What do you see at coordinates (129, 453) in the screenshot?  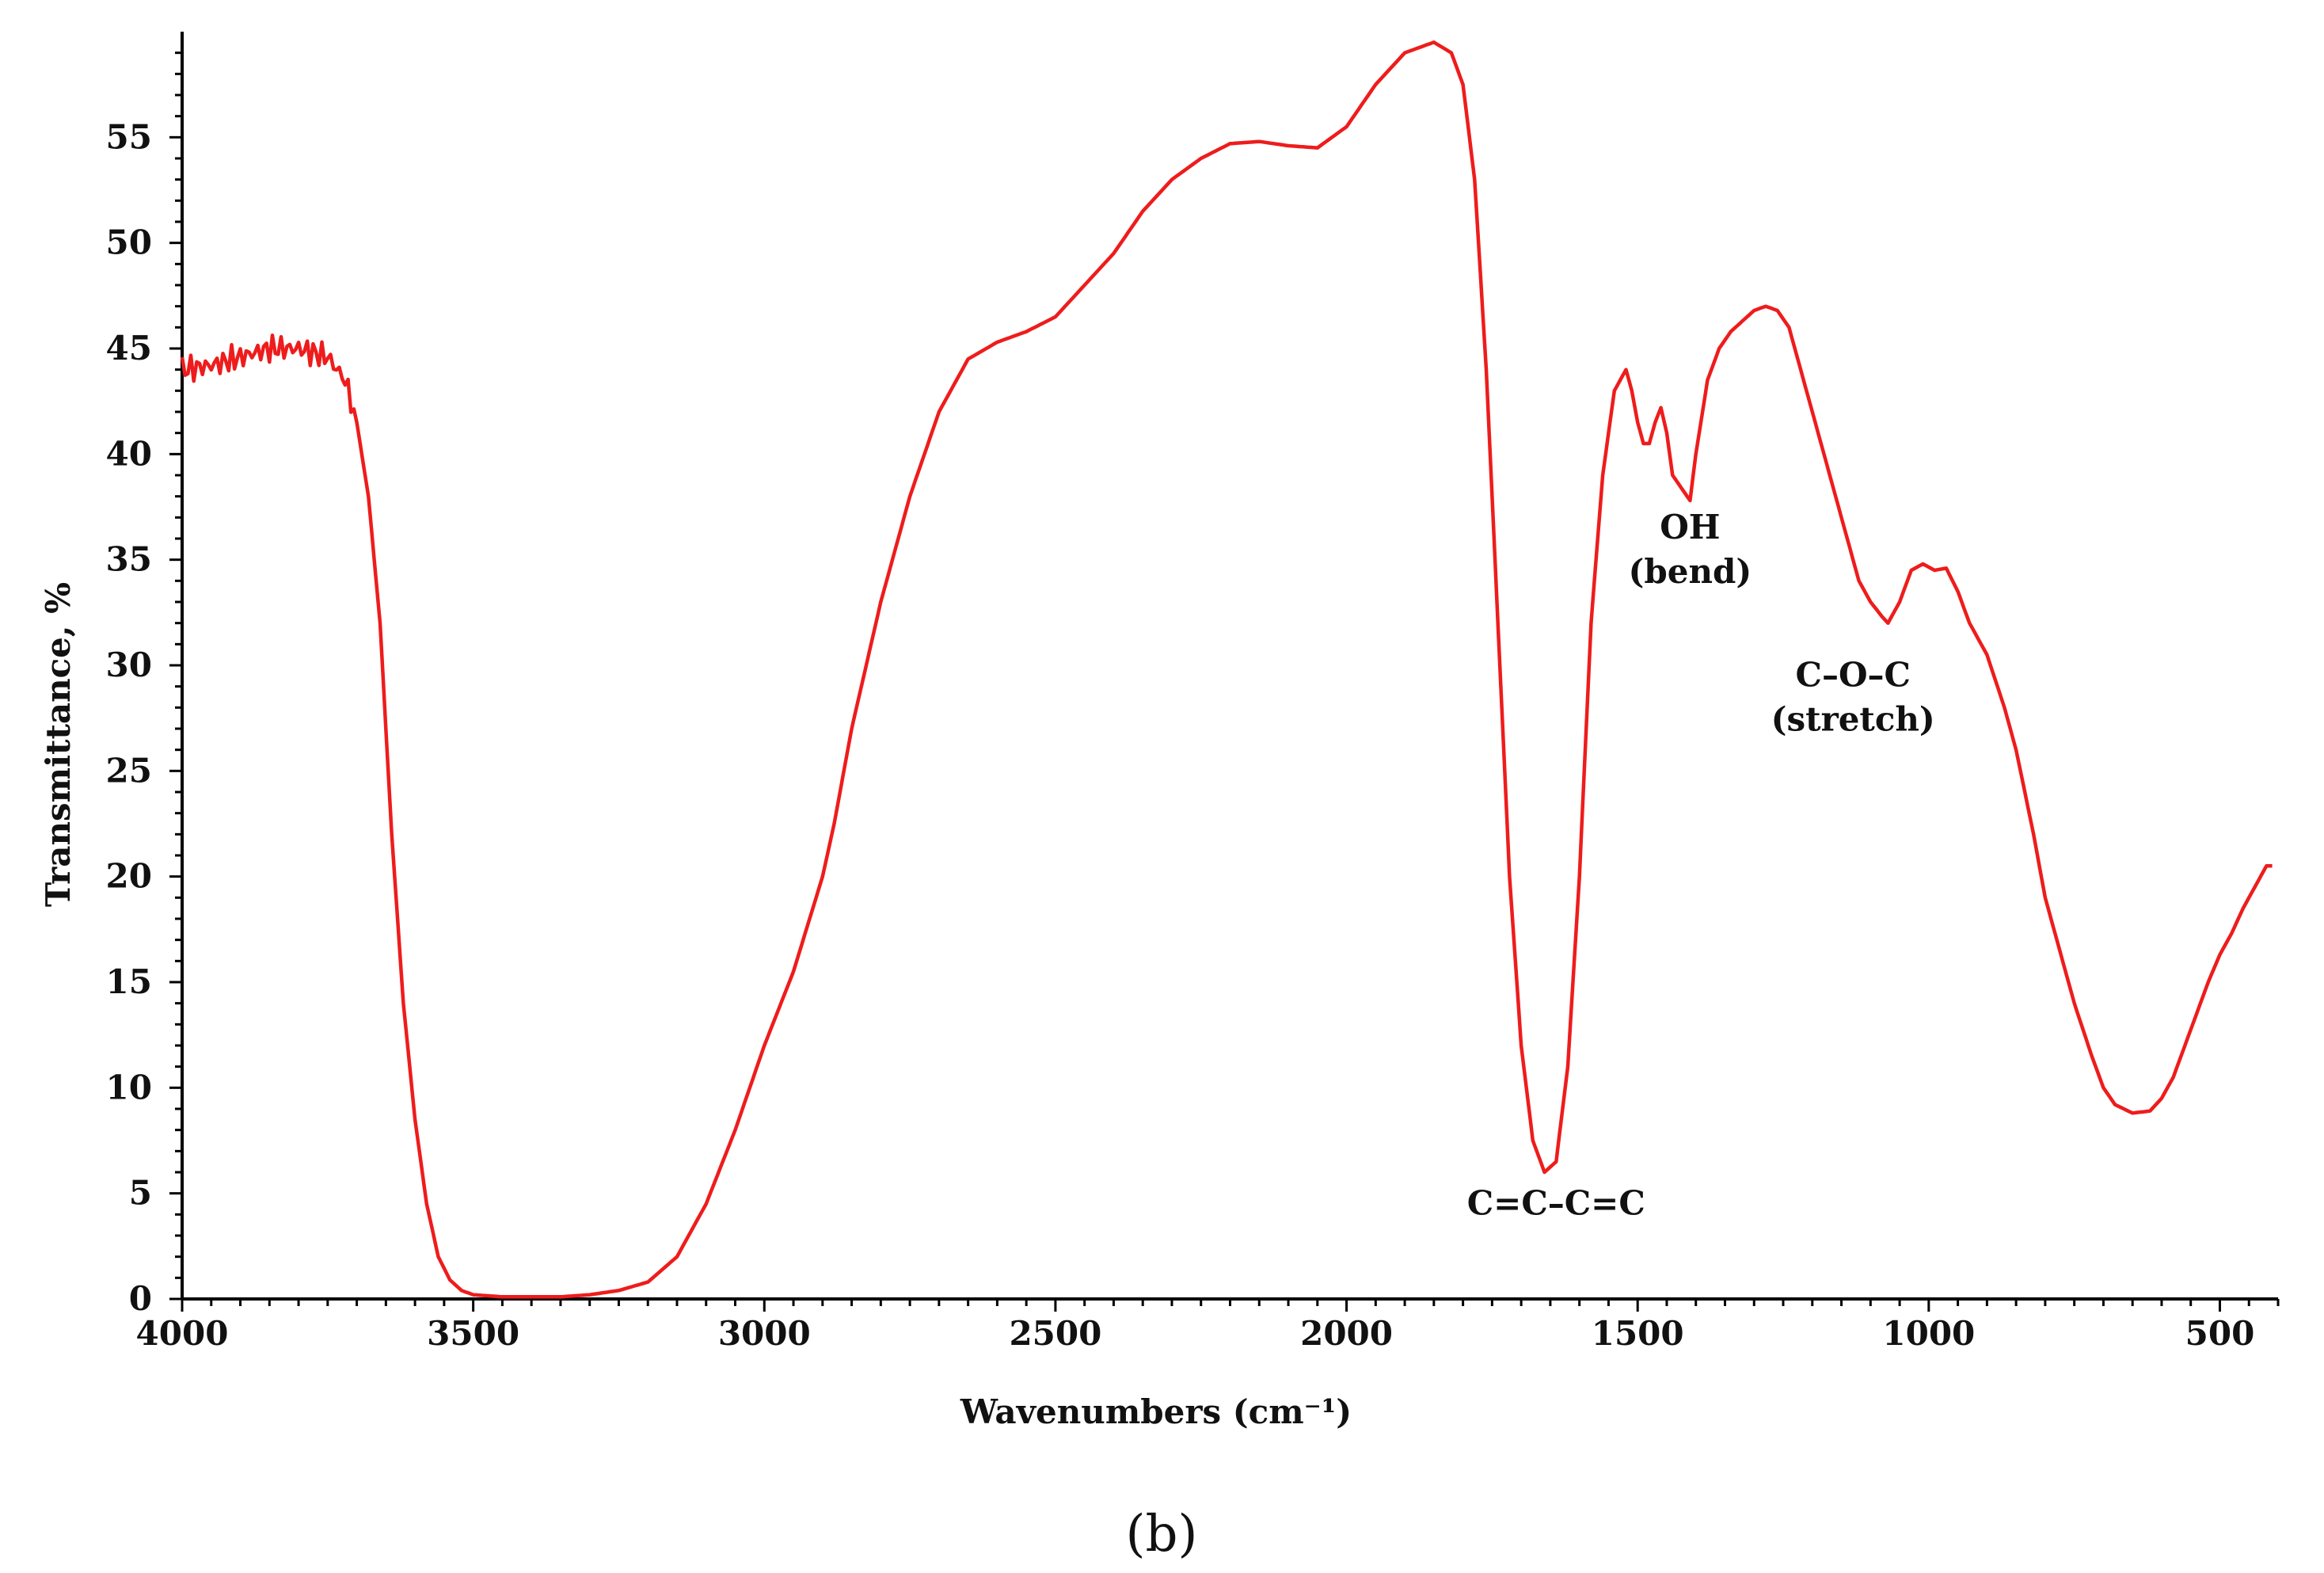 I see `y-tick-label: 40` at bounding box center [129, 453].